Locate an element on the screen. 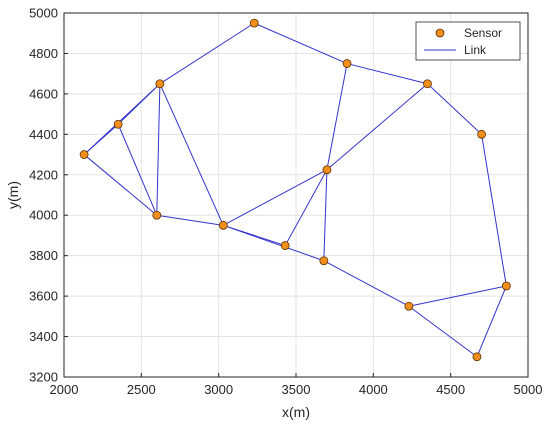 This screenshot has height=426, width=550. legend-label-sensor: Sensor is located at coordinates (483, 33).